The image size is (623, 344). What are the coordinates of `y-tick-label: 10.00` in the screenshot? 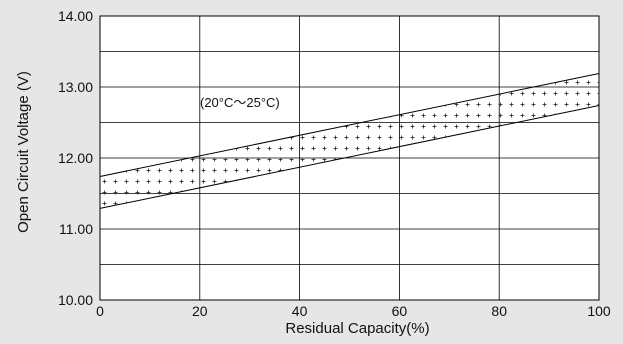 It's located at (75, 300).